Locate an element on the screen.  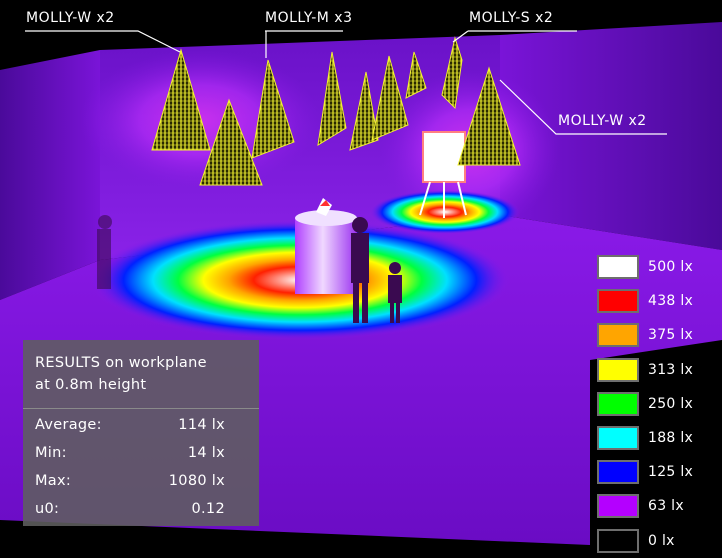
legend-row: 125 lx is located at coordinates (645, 472).